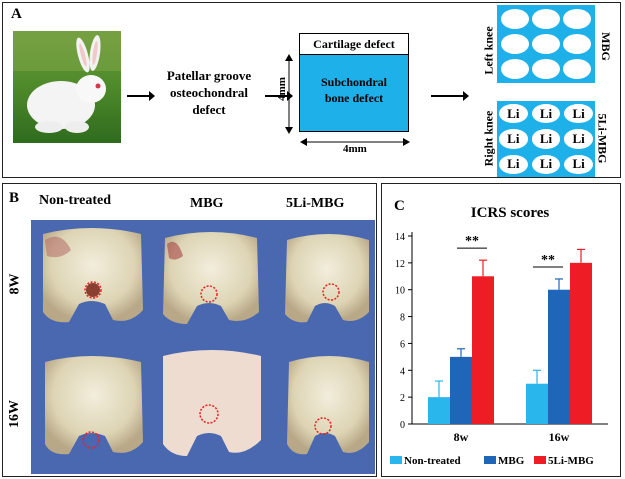 Image resolution: width=625 pixels, height=479 pixels. What do you see at coordinates (602, 138) in the screenshot?
I see `li-mbg-group-label: 5Li-MBG` at bounding box center [602, 138].